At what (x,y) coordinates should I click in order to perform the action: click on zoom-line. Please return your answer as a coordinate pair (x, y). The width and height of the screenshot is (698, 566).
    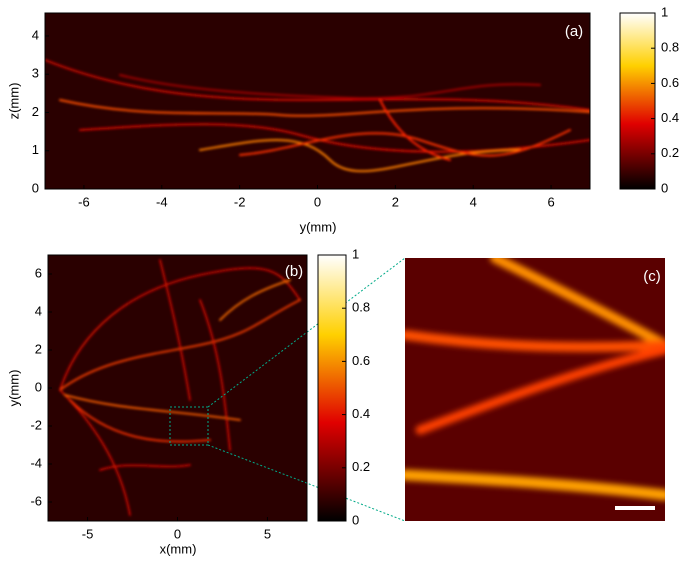
    Looking at the image, I should click on (306, 332).